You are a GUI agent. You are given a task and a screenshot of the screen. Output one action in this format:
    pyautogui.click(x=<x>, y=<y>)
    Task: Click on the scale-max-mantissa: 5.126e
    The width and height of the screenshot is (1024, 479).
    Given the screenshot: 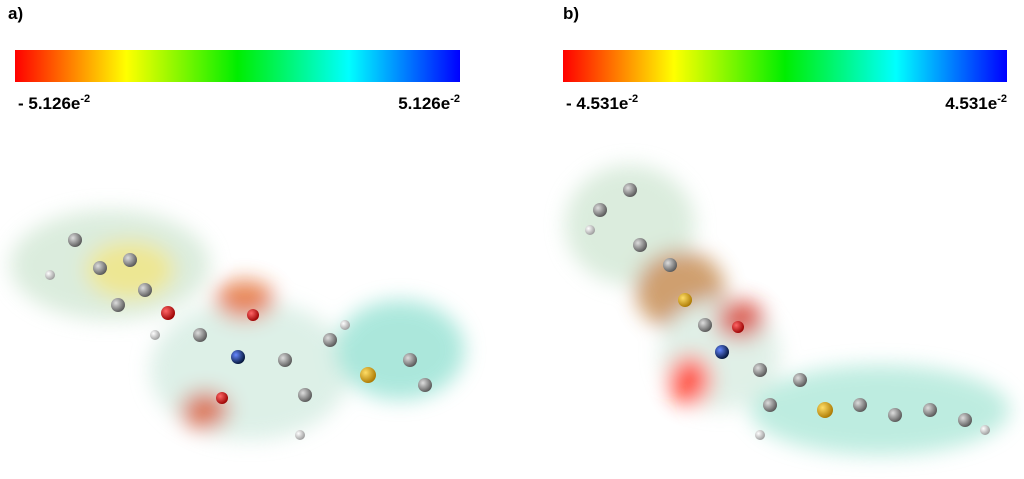 What is the action you would take?
    pyautogui.click(x=424, y=103)
    